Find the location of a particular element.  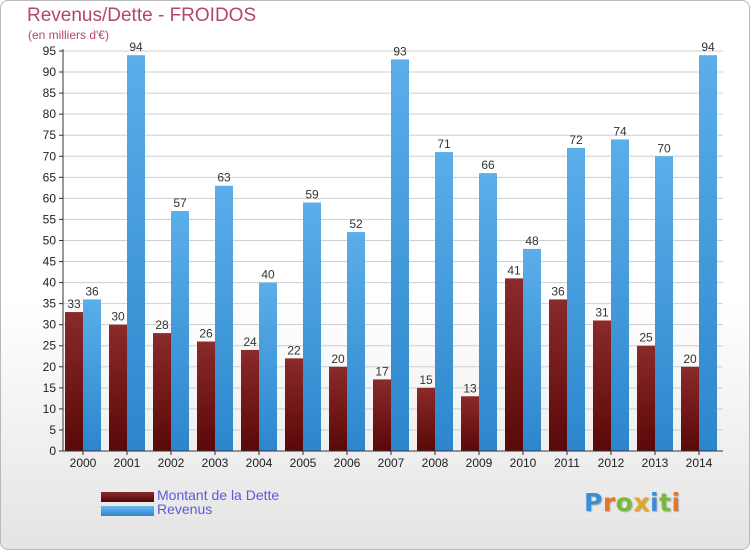

x-tick-label: 2002 is located at coordinates (171, 463).